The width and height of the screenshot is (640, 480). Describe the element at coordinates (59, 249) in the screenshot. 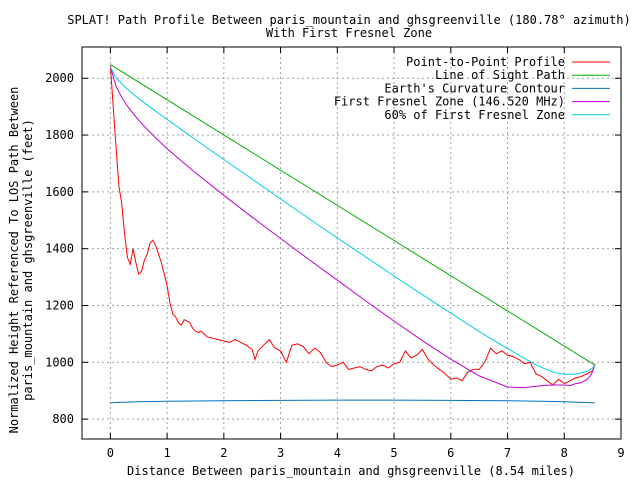

I see `y-tick-label: 1400` at that location.